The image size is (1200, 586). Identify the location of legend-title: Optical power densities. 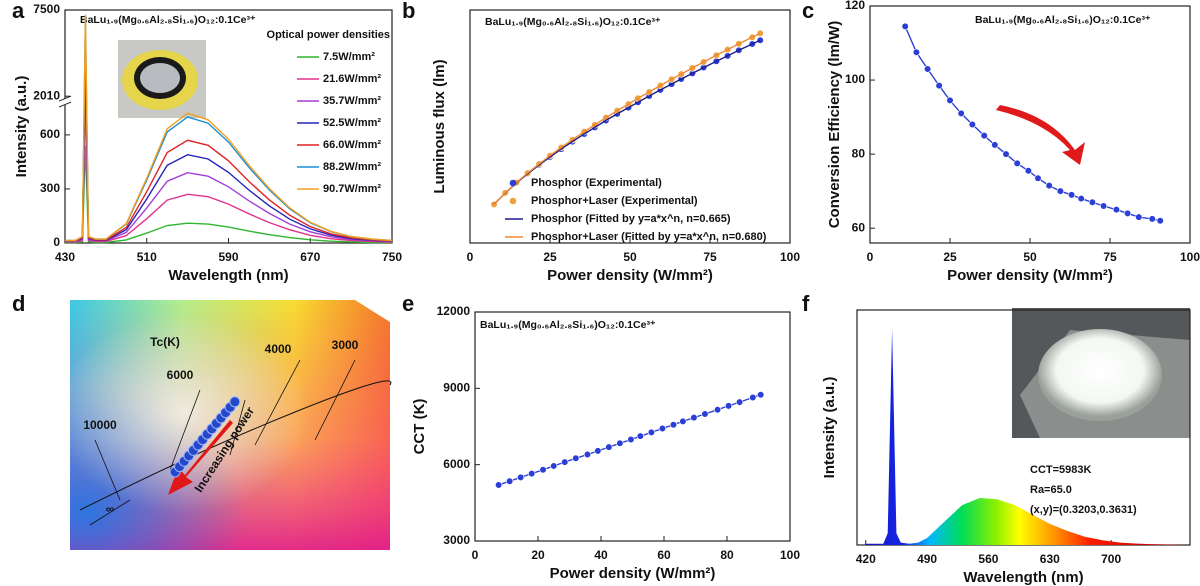
(328, 35).